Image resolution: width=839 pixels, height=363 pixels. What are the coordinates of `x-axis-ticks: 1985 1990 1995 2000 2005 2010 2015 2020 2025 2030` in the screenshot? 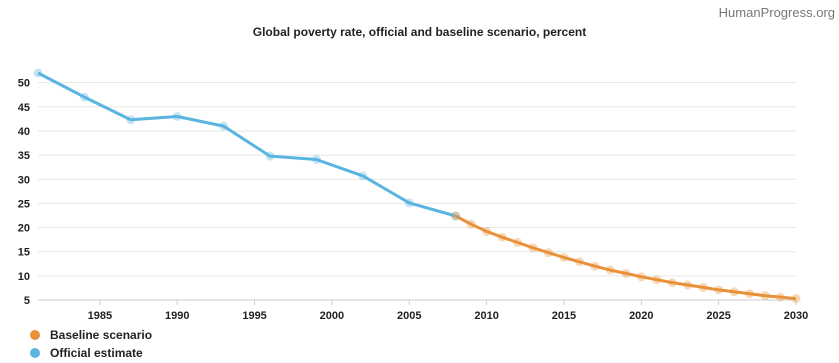 It's located at (448, 311).